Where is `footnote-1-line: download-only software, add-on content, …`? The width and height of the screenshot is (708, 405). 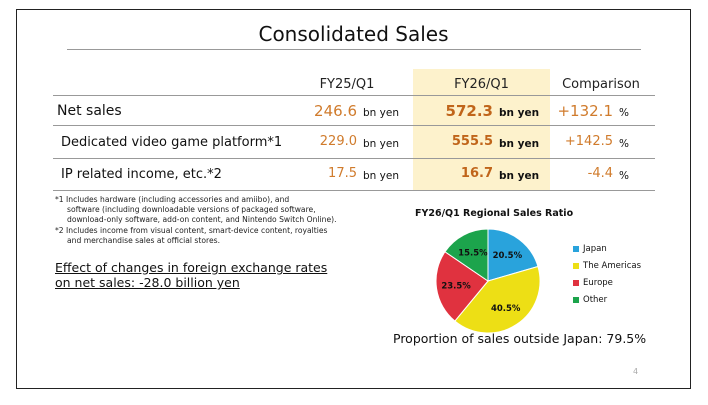 footnote-1-line: download-only software, add-on content, … is located at coordinates (202, 219).